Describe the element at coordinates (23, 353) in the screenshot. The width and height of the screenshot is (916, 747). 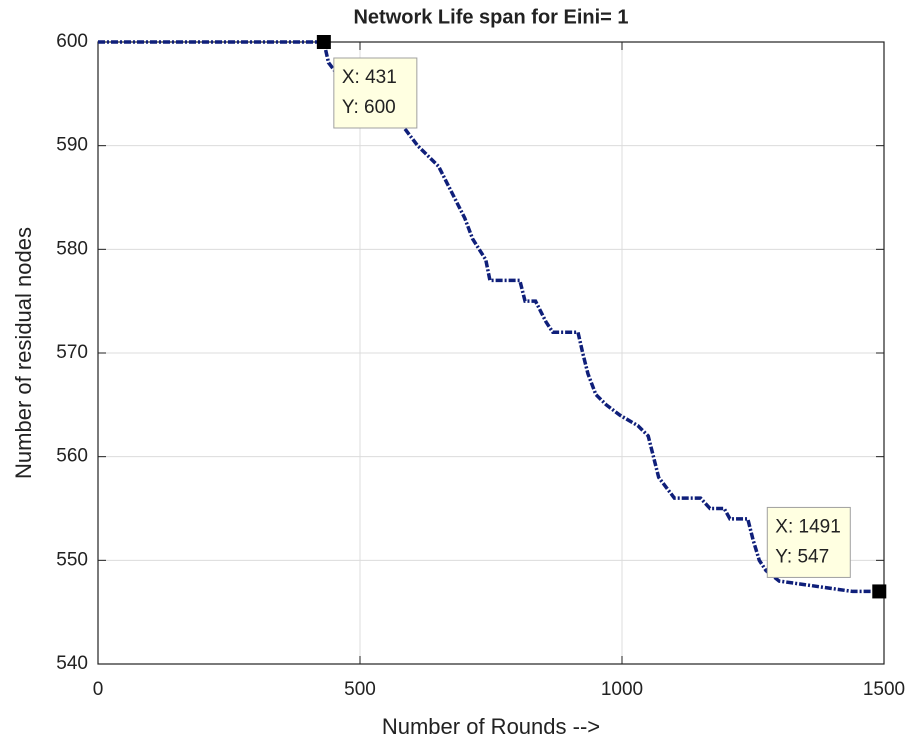
I see `y-axis-label: Number of residual nodes` at that location.